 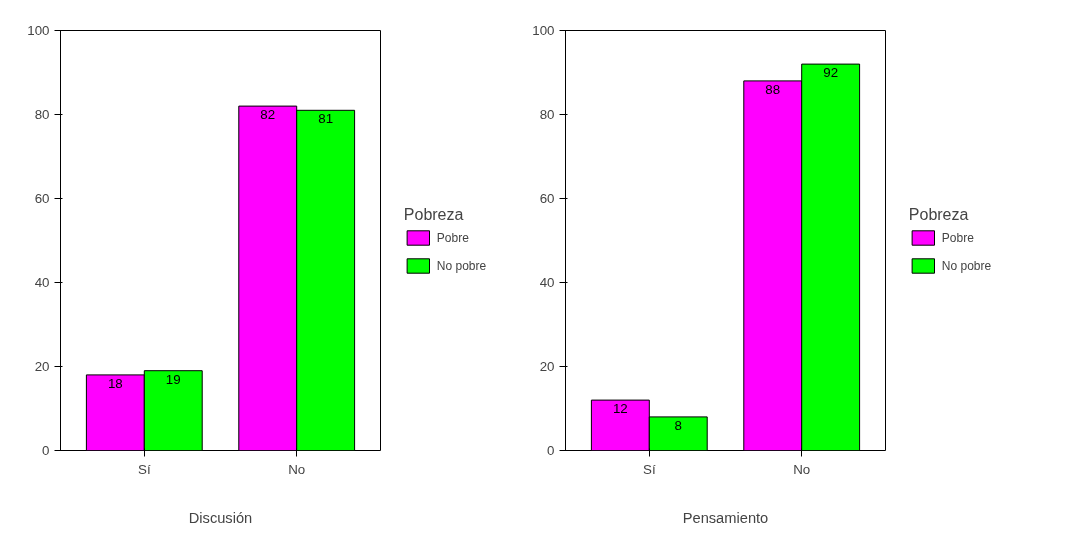 I want to click on data-label: 81, so click(x=326, y=119).